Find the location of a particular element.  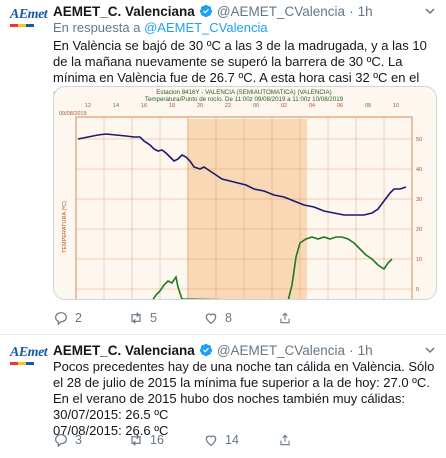

top-tick: 02 is located at coordinates (284, 106).